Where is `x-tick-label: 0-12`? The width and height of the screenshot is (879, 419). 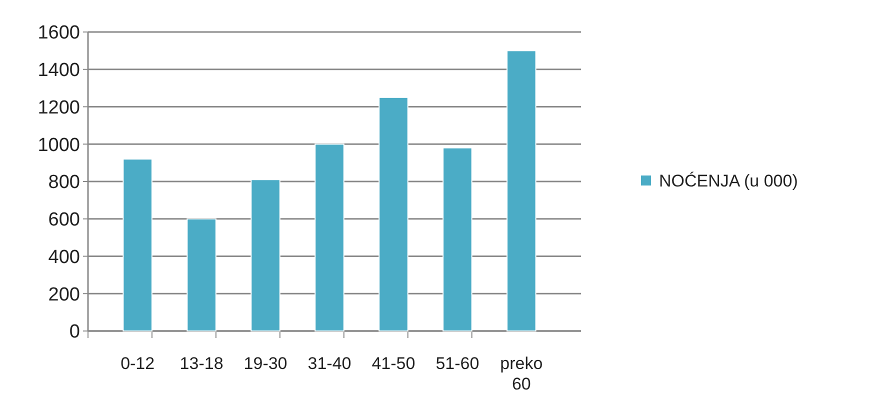 x-tick-label: 0-12 is located at coordinates (137, 363).